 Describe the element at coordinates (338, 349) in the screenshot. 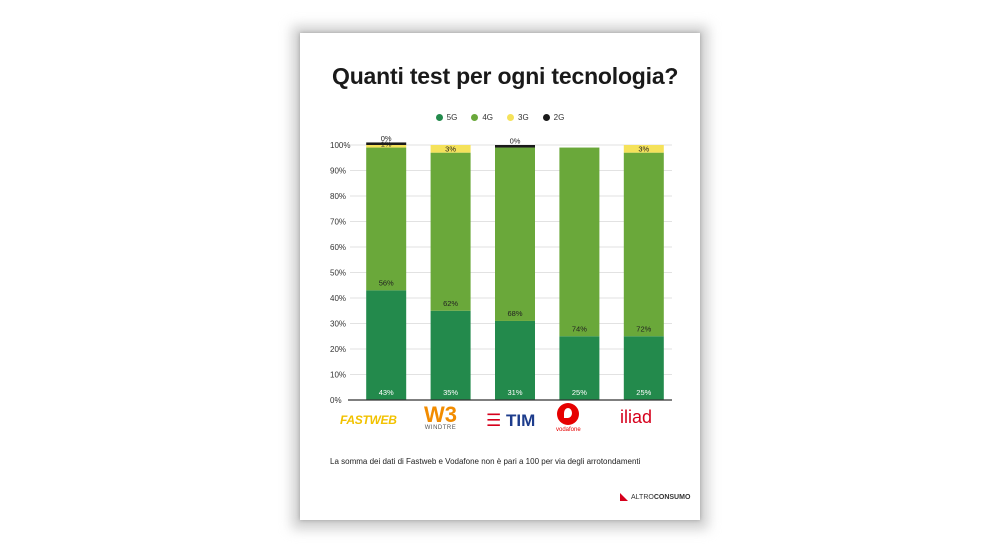

I see `y-tick-label: 20%` at that location.